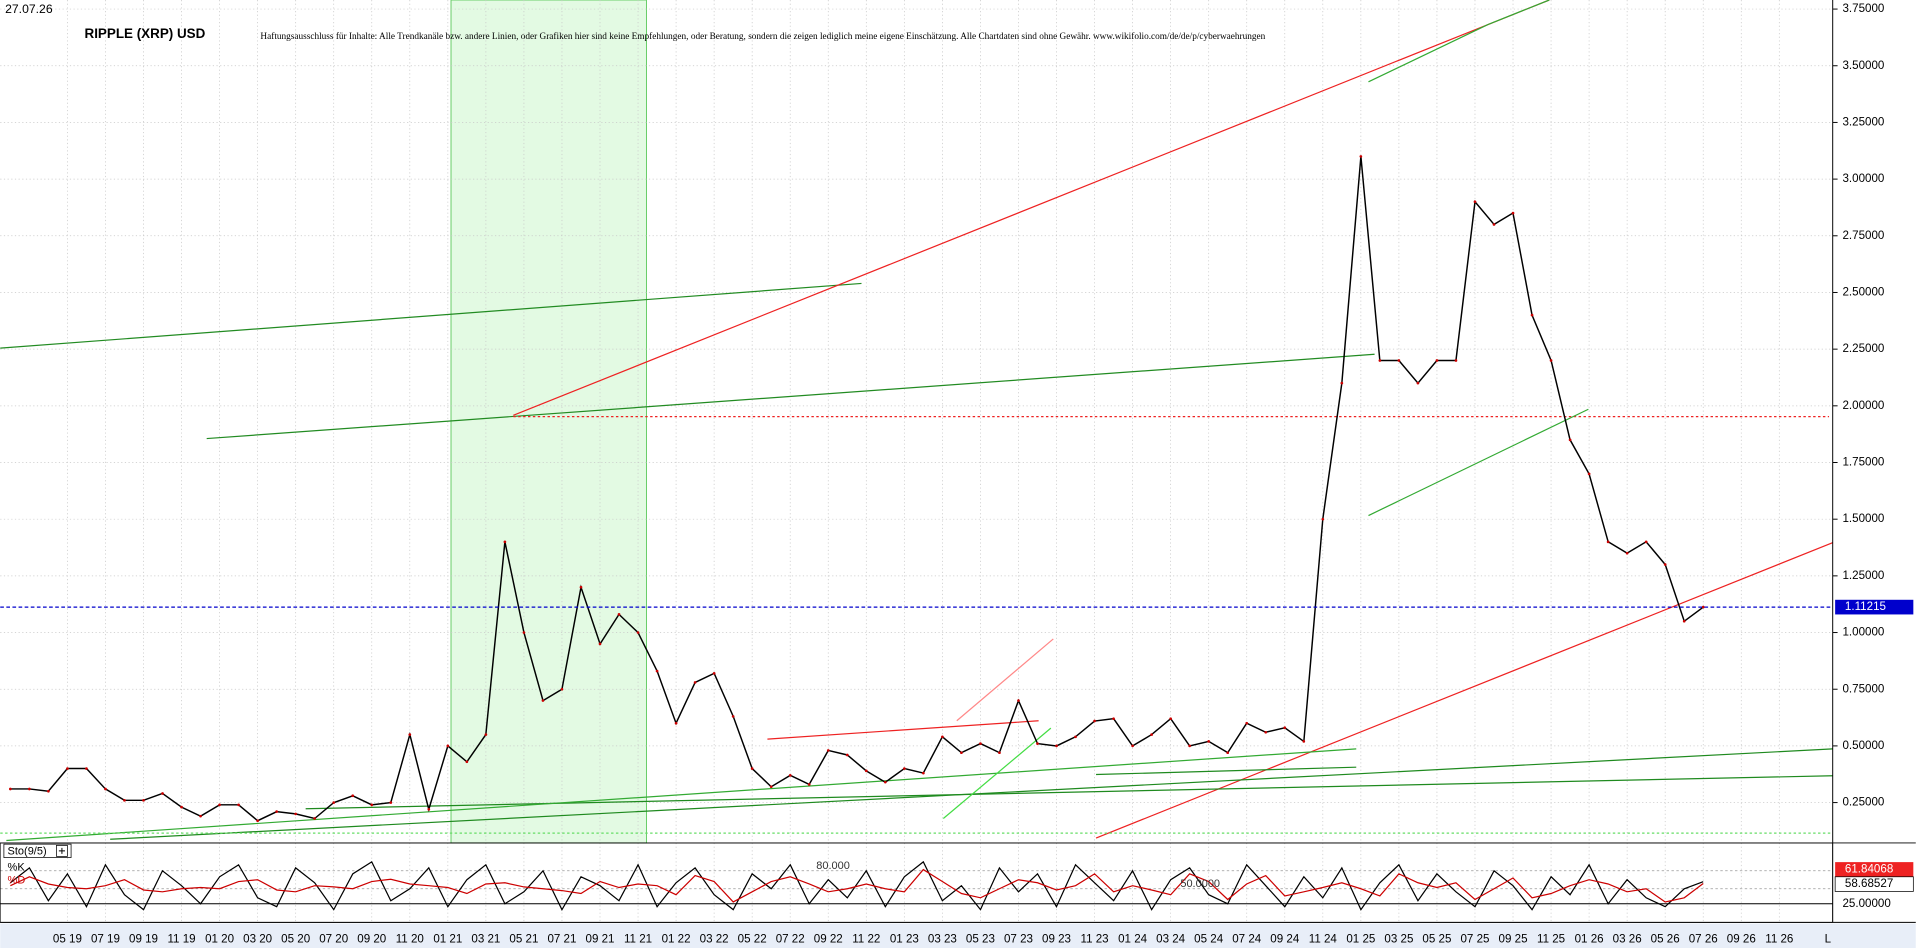  I want to click on x-tick-label: 03 20, so click(257, 939).